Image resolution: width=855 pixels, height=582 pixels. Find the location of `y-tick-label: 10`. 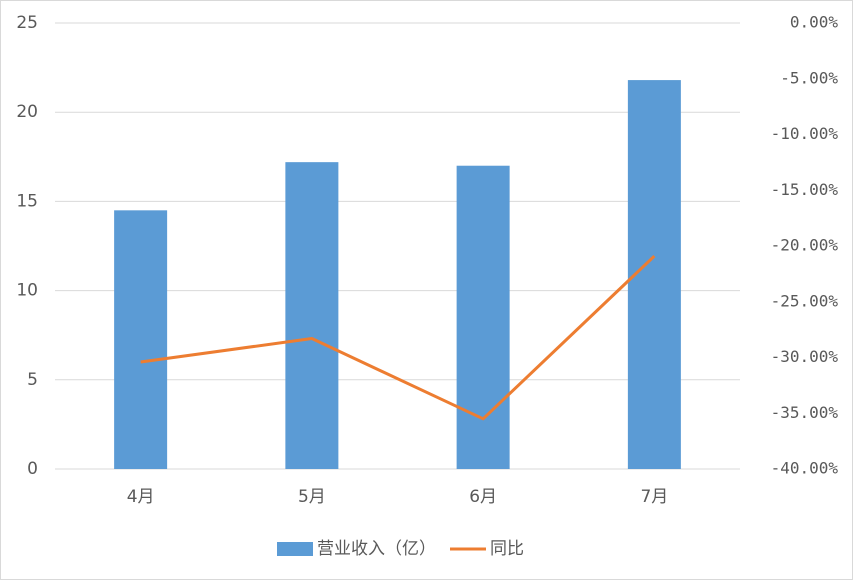

y-tick-label: 10 is located at coordinates (27, 291).